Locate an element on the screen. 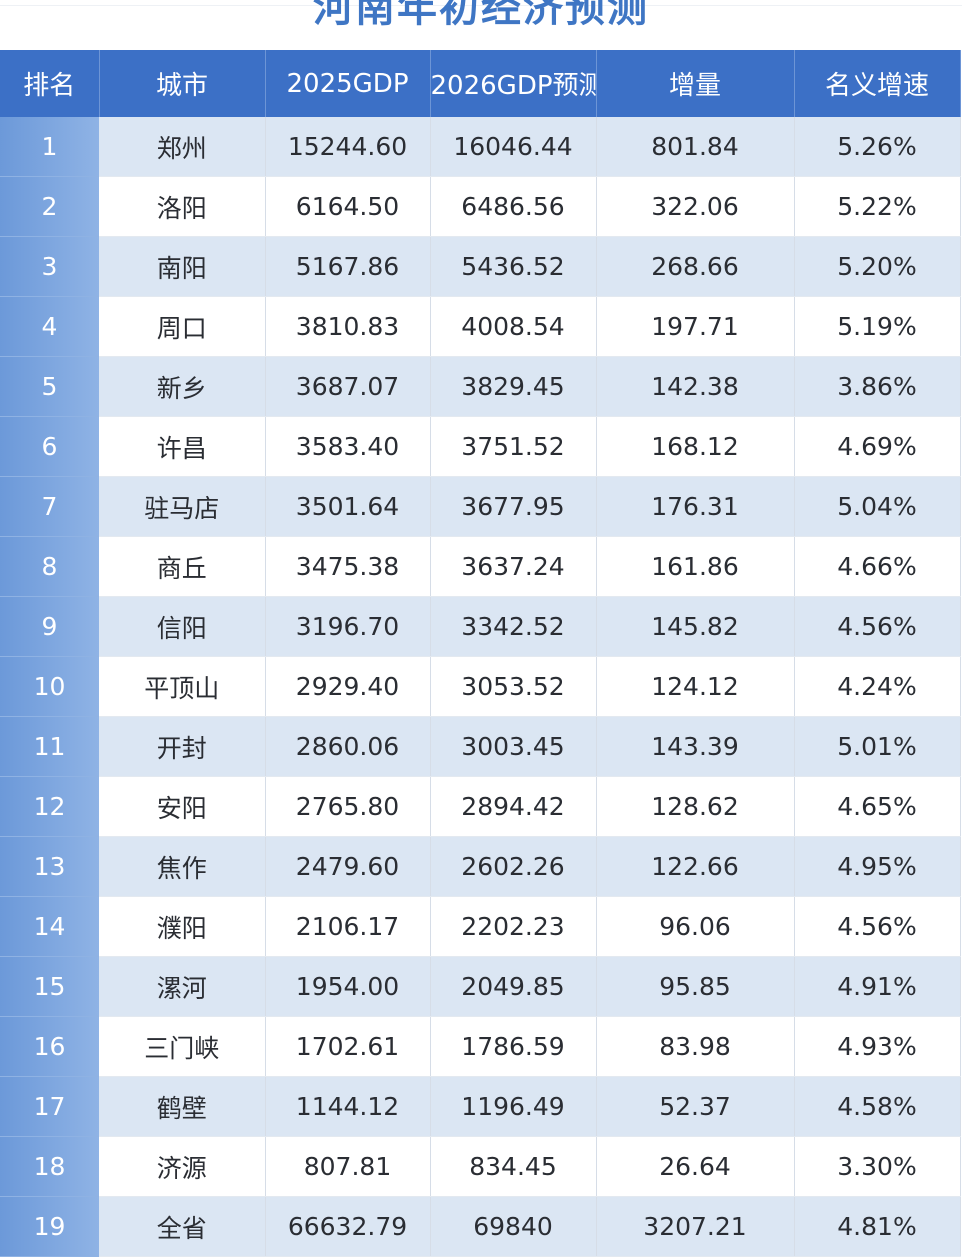  cell-gdp-2026-forecast: 4008.54 is located at coordinates (513, 326).